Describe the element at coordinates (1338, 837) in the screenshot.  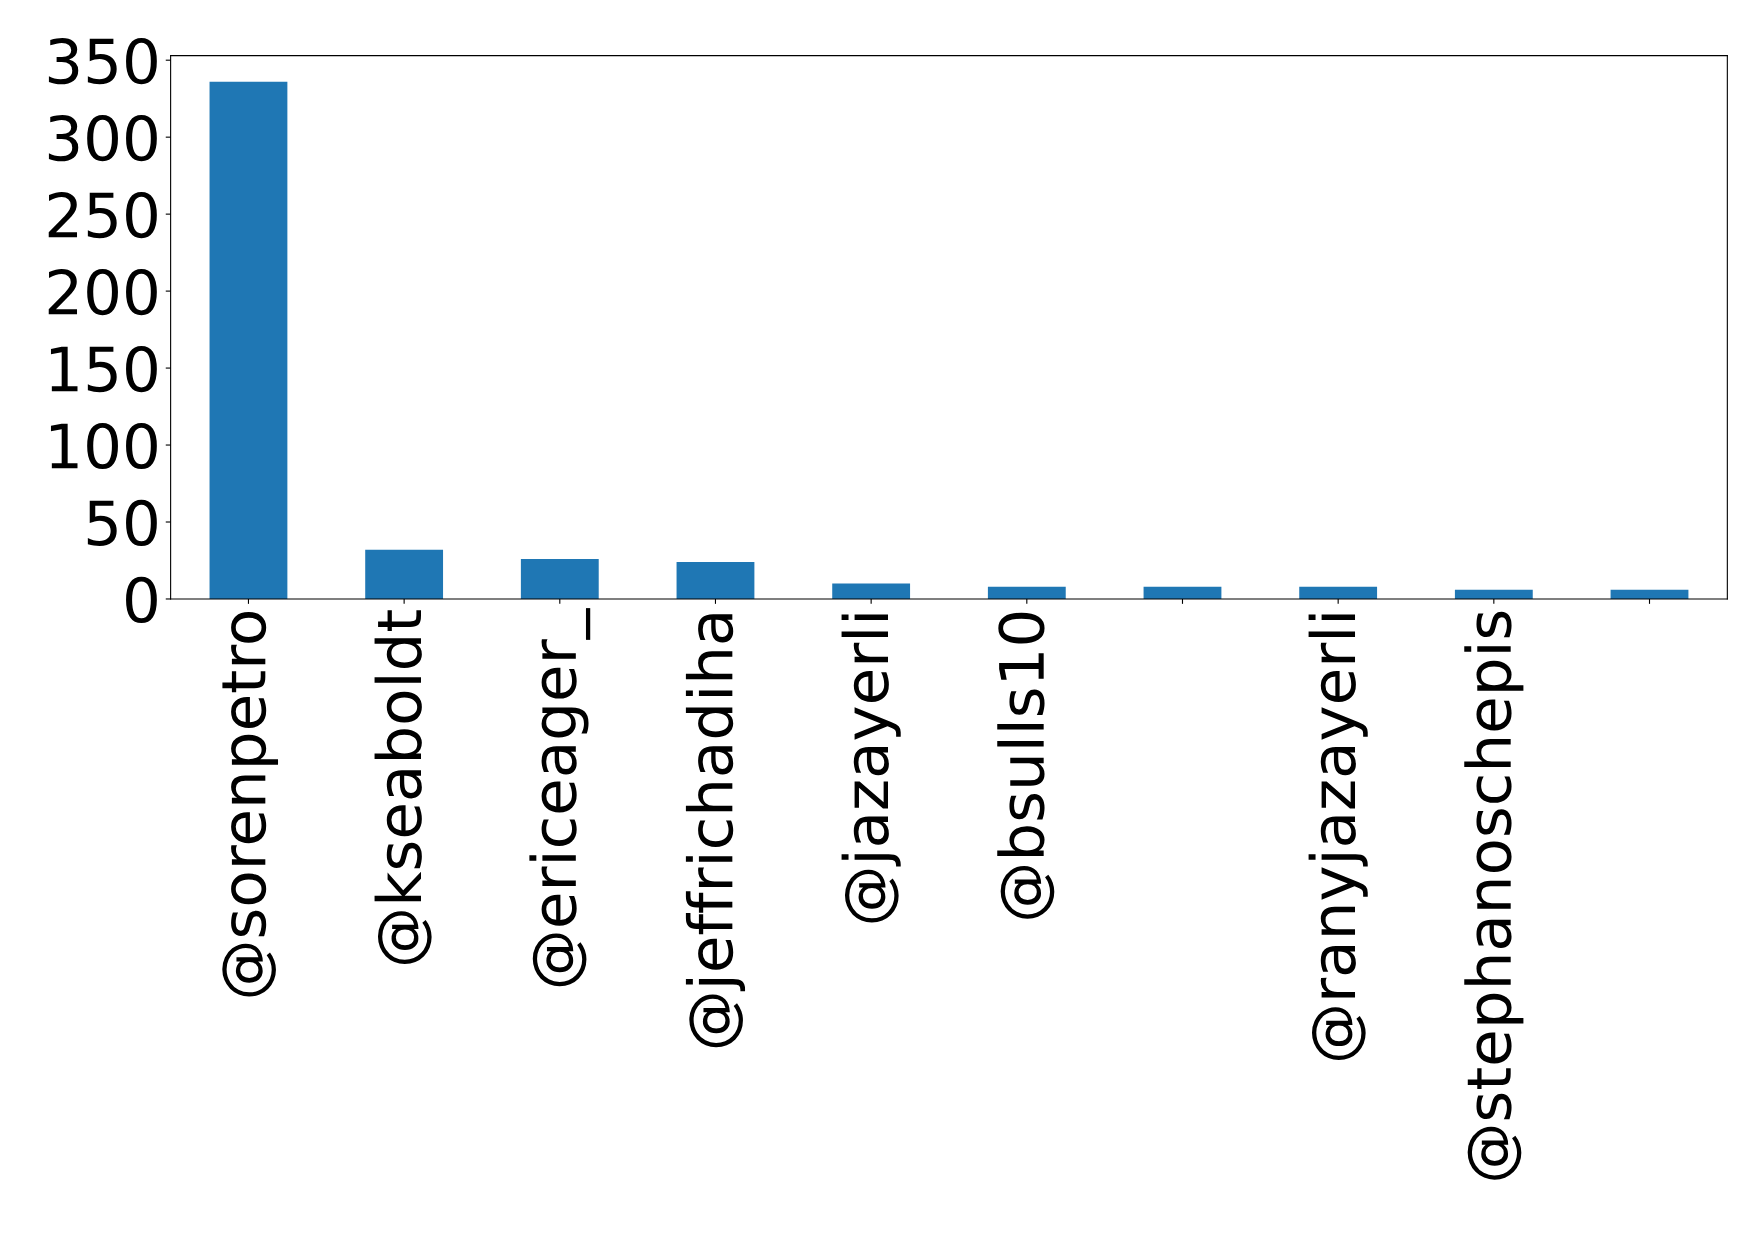
I see `x-tick-label: @ranyjazayerli` at that location.